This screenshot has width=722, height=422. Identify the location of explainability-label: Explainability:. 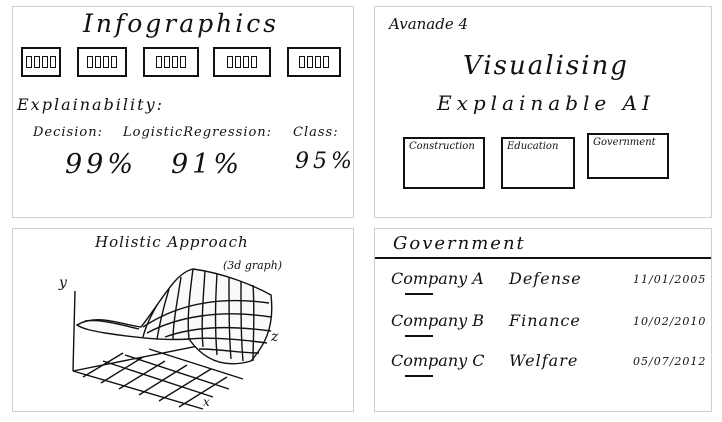
(91, 104).